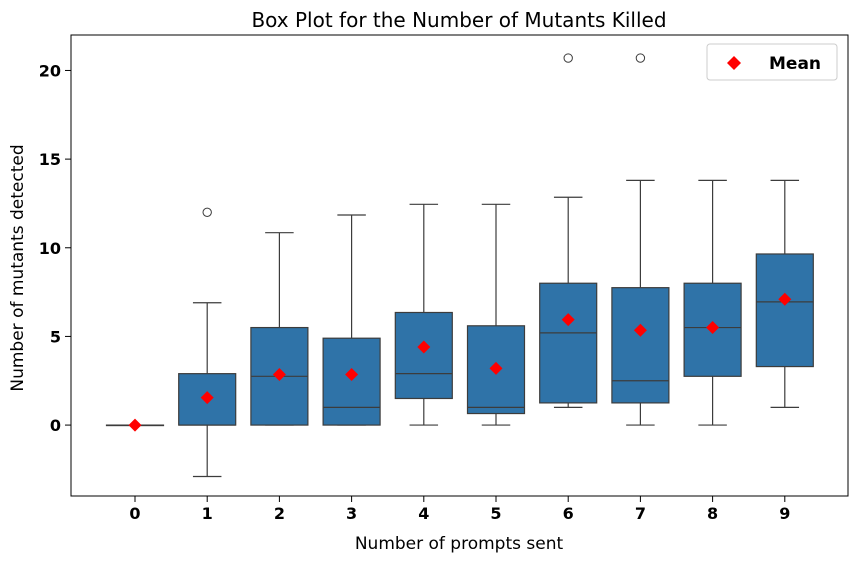  Describe the element at coordinates (50, 159) in the screenshot. I see `y-tick-label: 15` at that location.